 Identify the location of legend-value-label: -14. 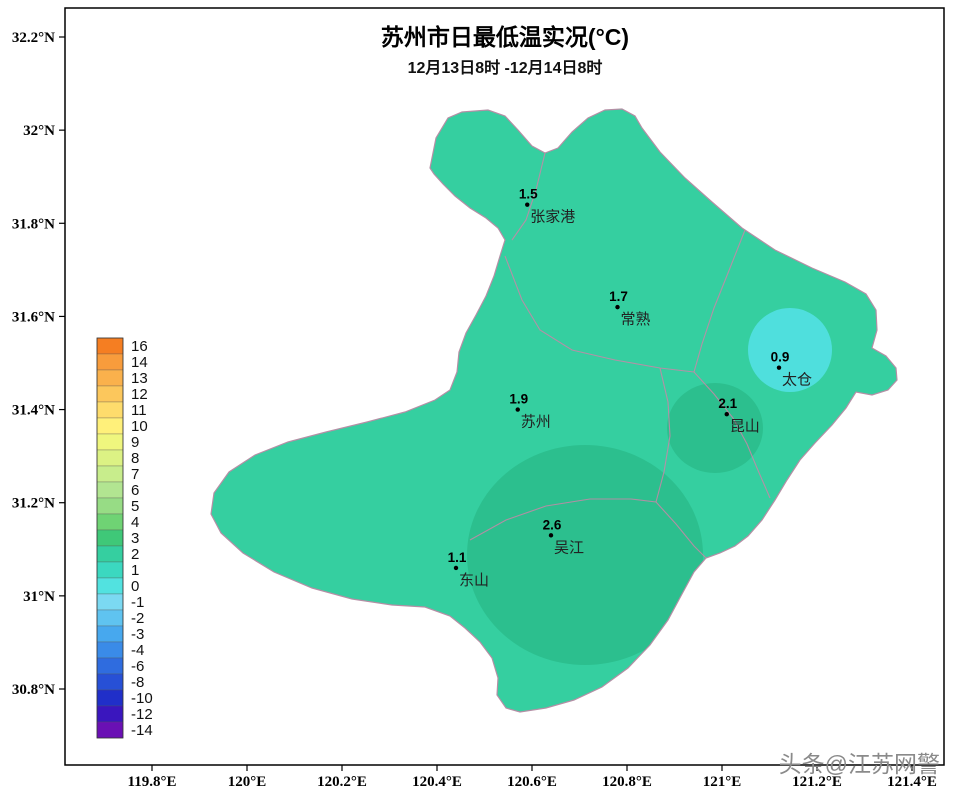
(142, 730).